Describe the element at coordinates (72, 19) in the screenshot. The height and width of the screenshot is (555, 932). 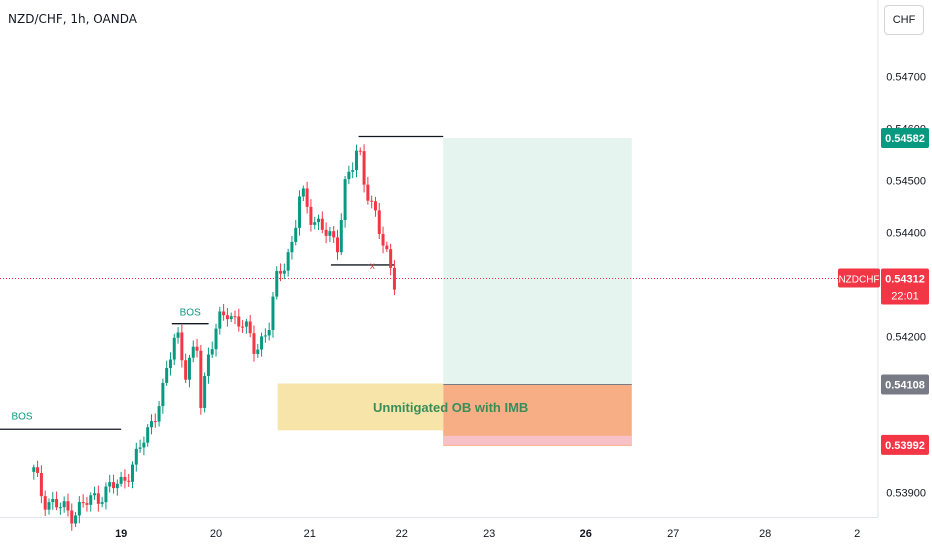
I see `chart-title: NZD/CHF, 1h, OANDA` at that location.